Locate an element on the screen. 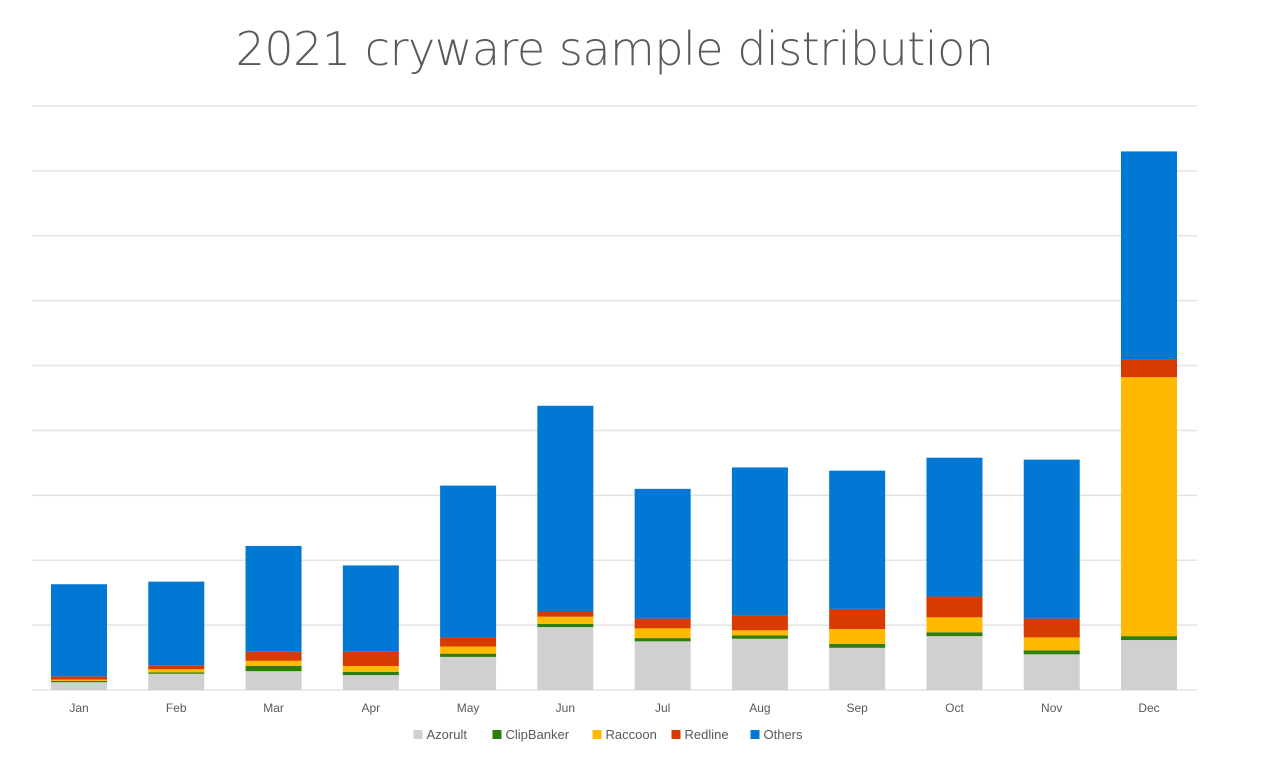 The height and width of the screenshot is (766, 1269). bar-stack-apr is located at coordinates (370, 627).